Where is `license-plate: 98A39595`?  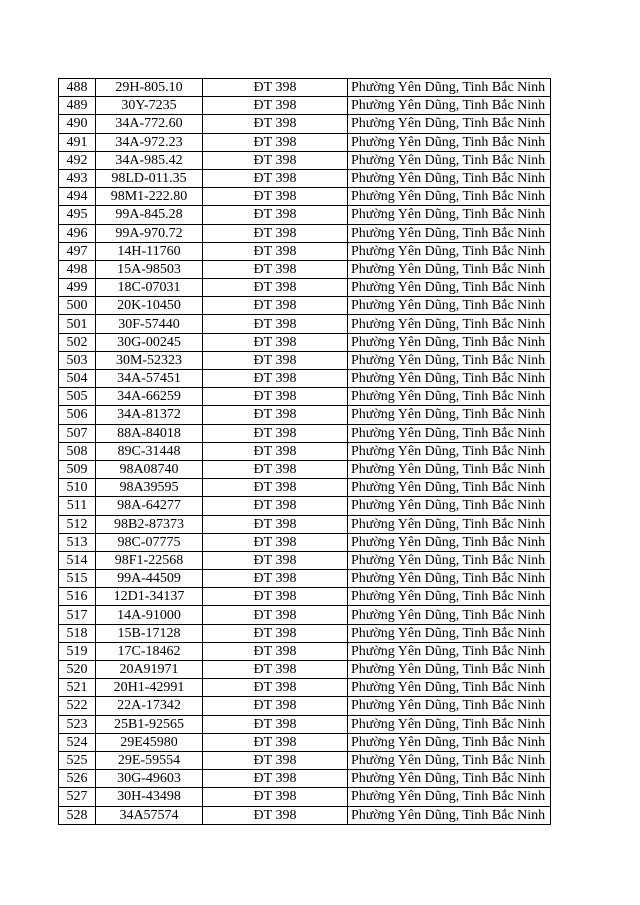 license-plate: 98A39595 is located at coordinates (149, 488).